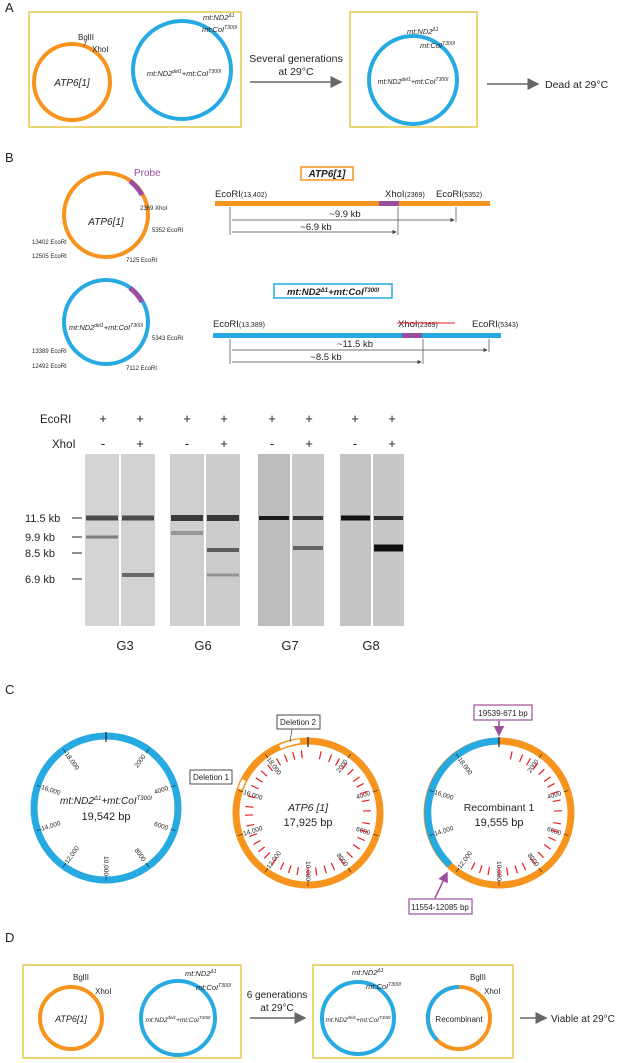 This screenshot has height=1063, width=617. I want to click on combo-site-2: 7112 EcoRI, so click(141, 369).